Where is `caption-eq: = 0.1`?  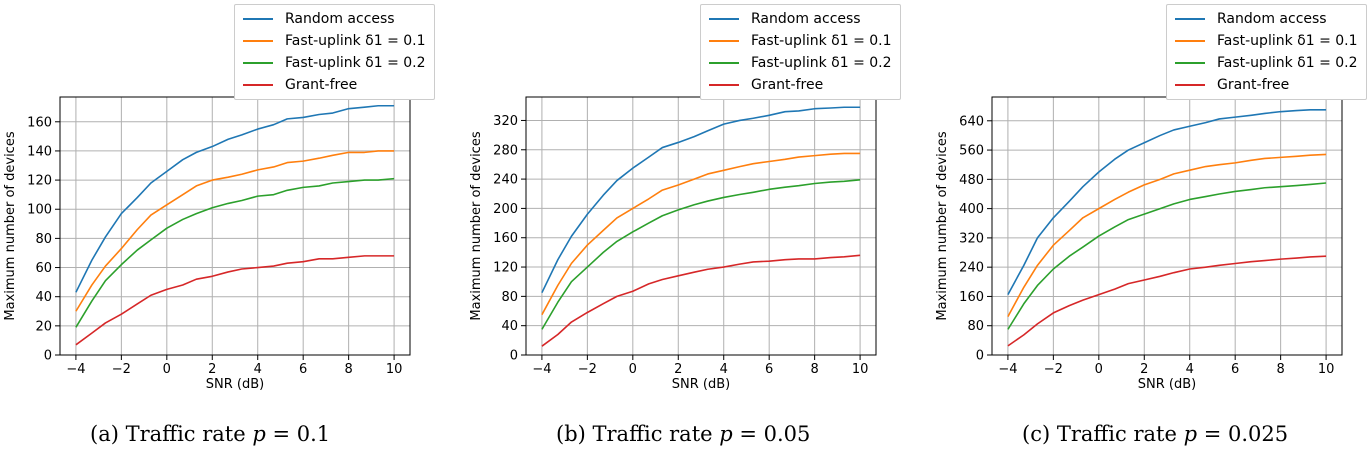
caption-eq: = 0.1 is located at coordinates (298, 434).